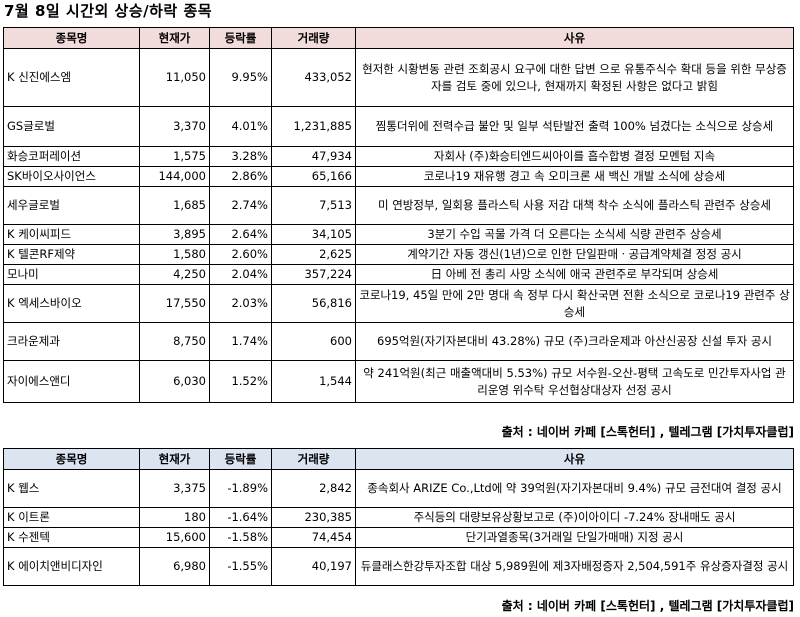 The height and width of the screenshot is (617, 800). What do you see at coordinates (240, 566) in the screenshot?
I see `change-cell: -1.55%` at bounding box center [240, 566].